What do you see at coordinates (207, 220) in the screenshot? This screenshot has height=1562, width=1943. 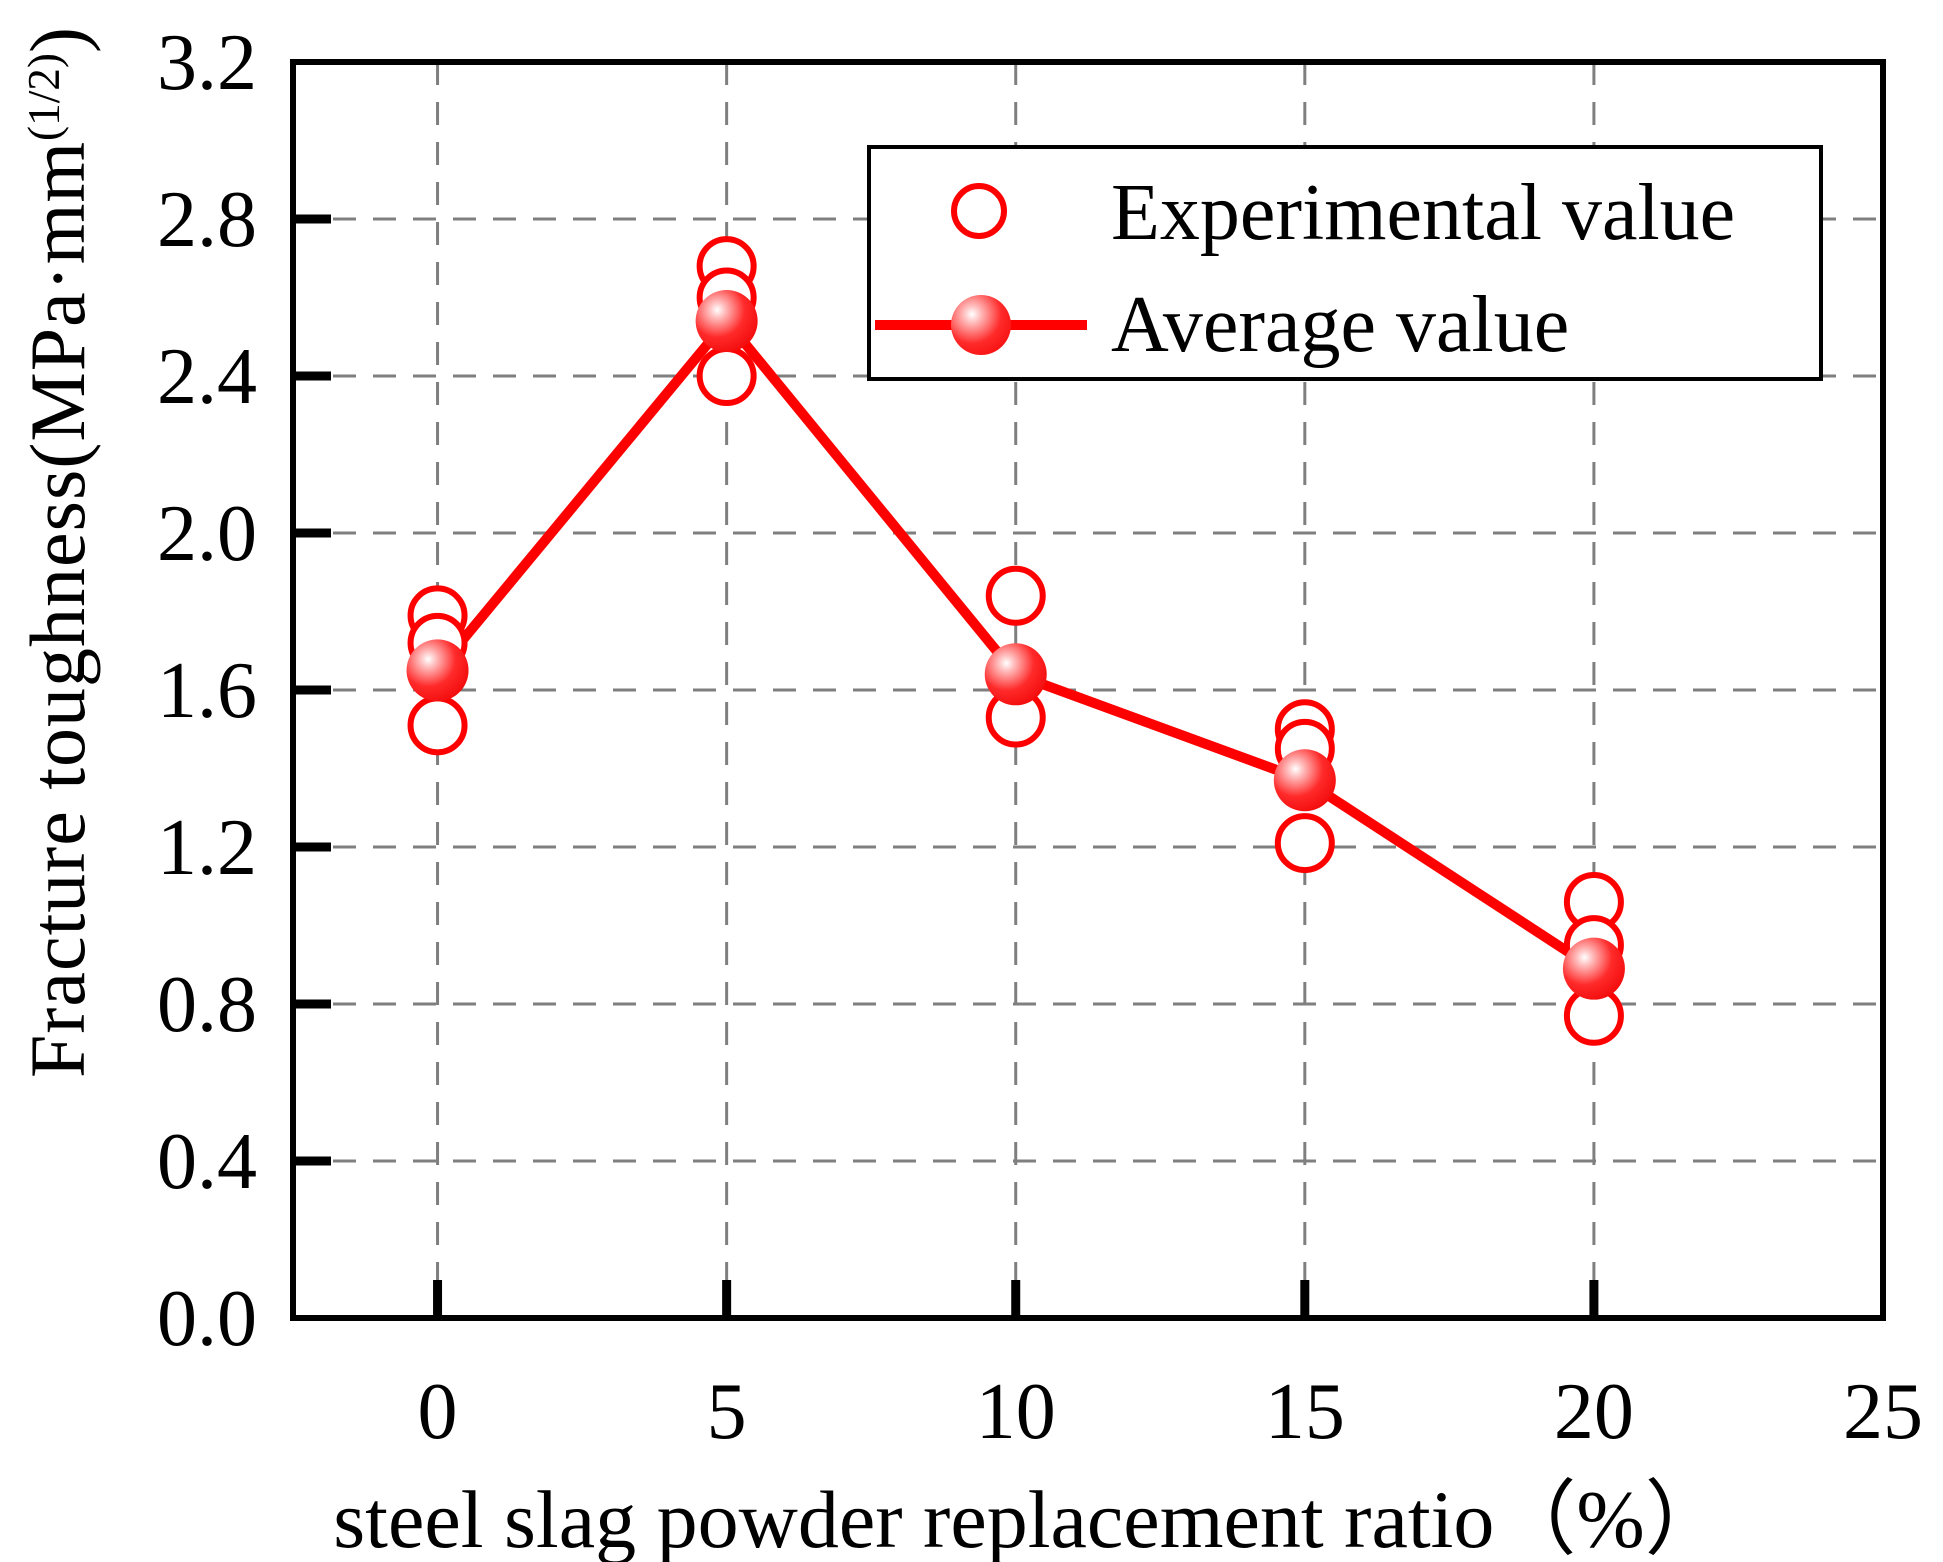 I see `y-tick-label: 2.8` at bounding box center [207, 220].